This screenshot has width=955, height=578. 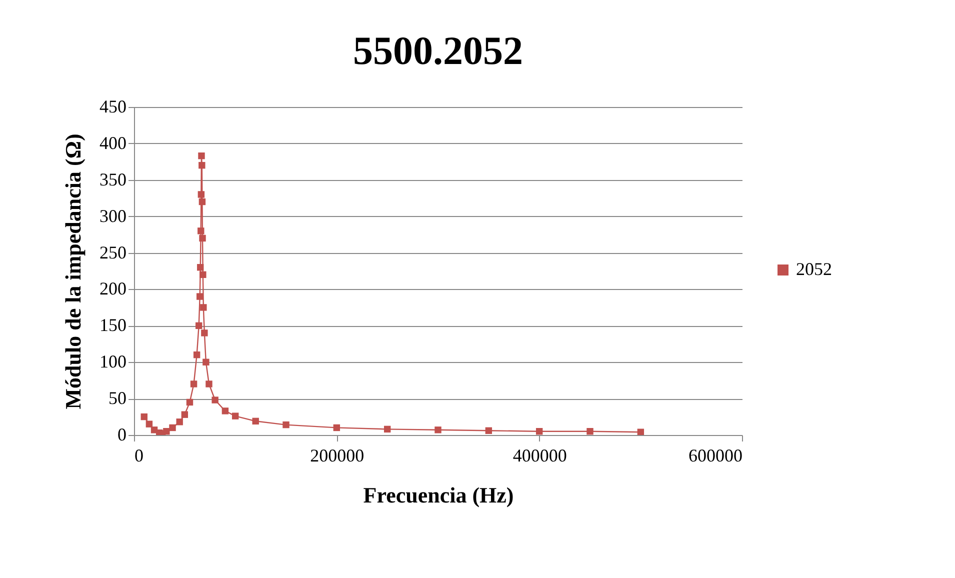 What do you see at coordinates (113, 179) in the screenshot?
I see `y-tick-label: 350` at bounding box center [113, 179].